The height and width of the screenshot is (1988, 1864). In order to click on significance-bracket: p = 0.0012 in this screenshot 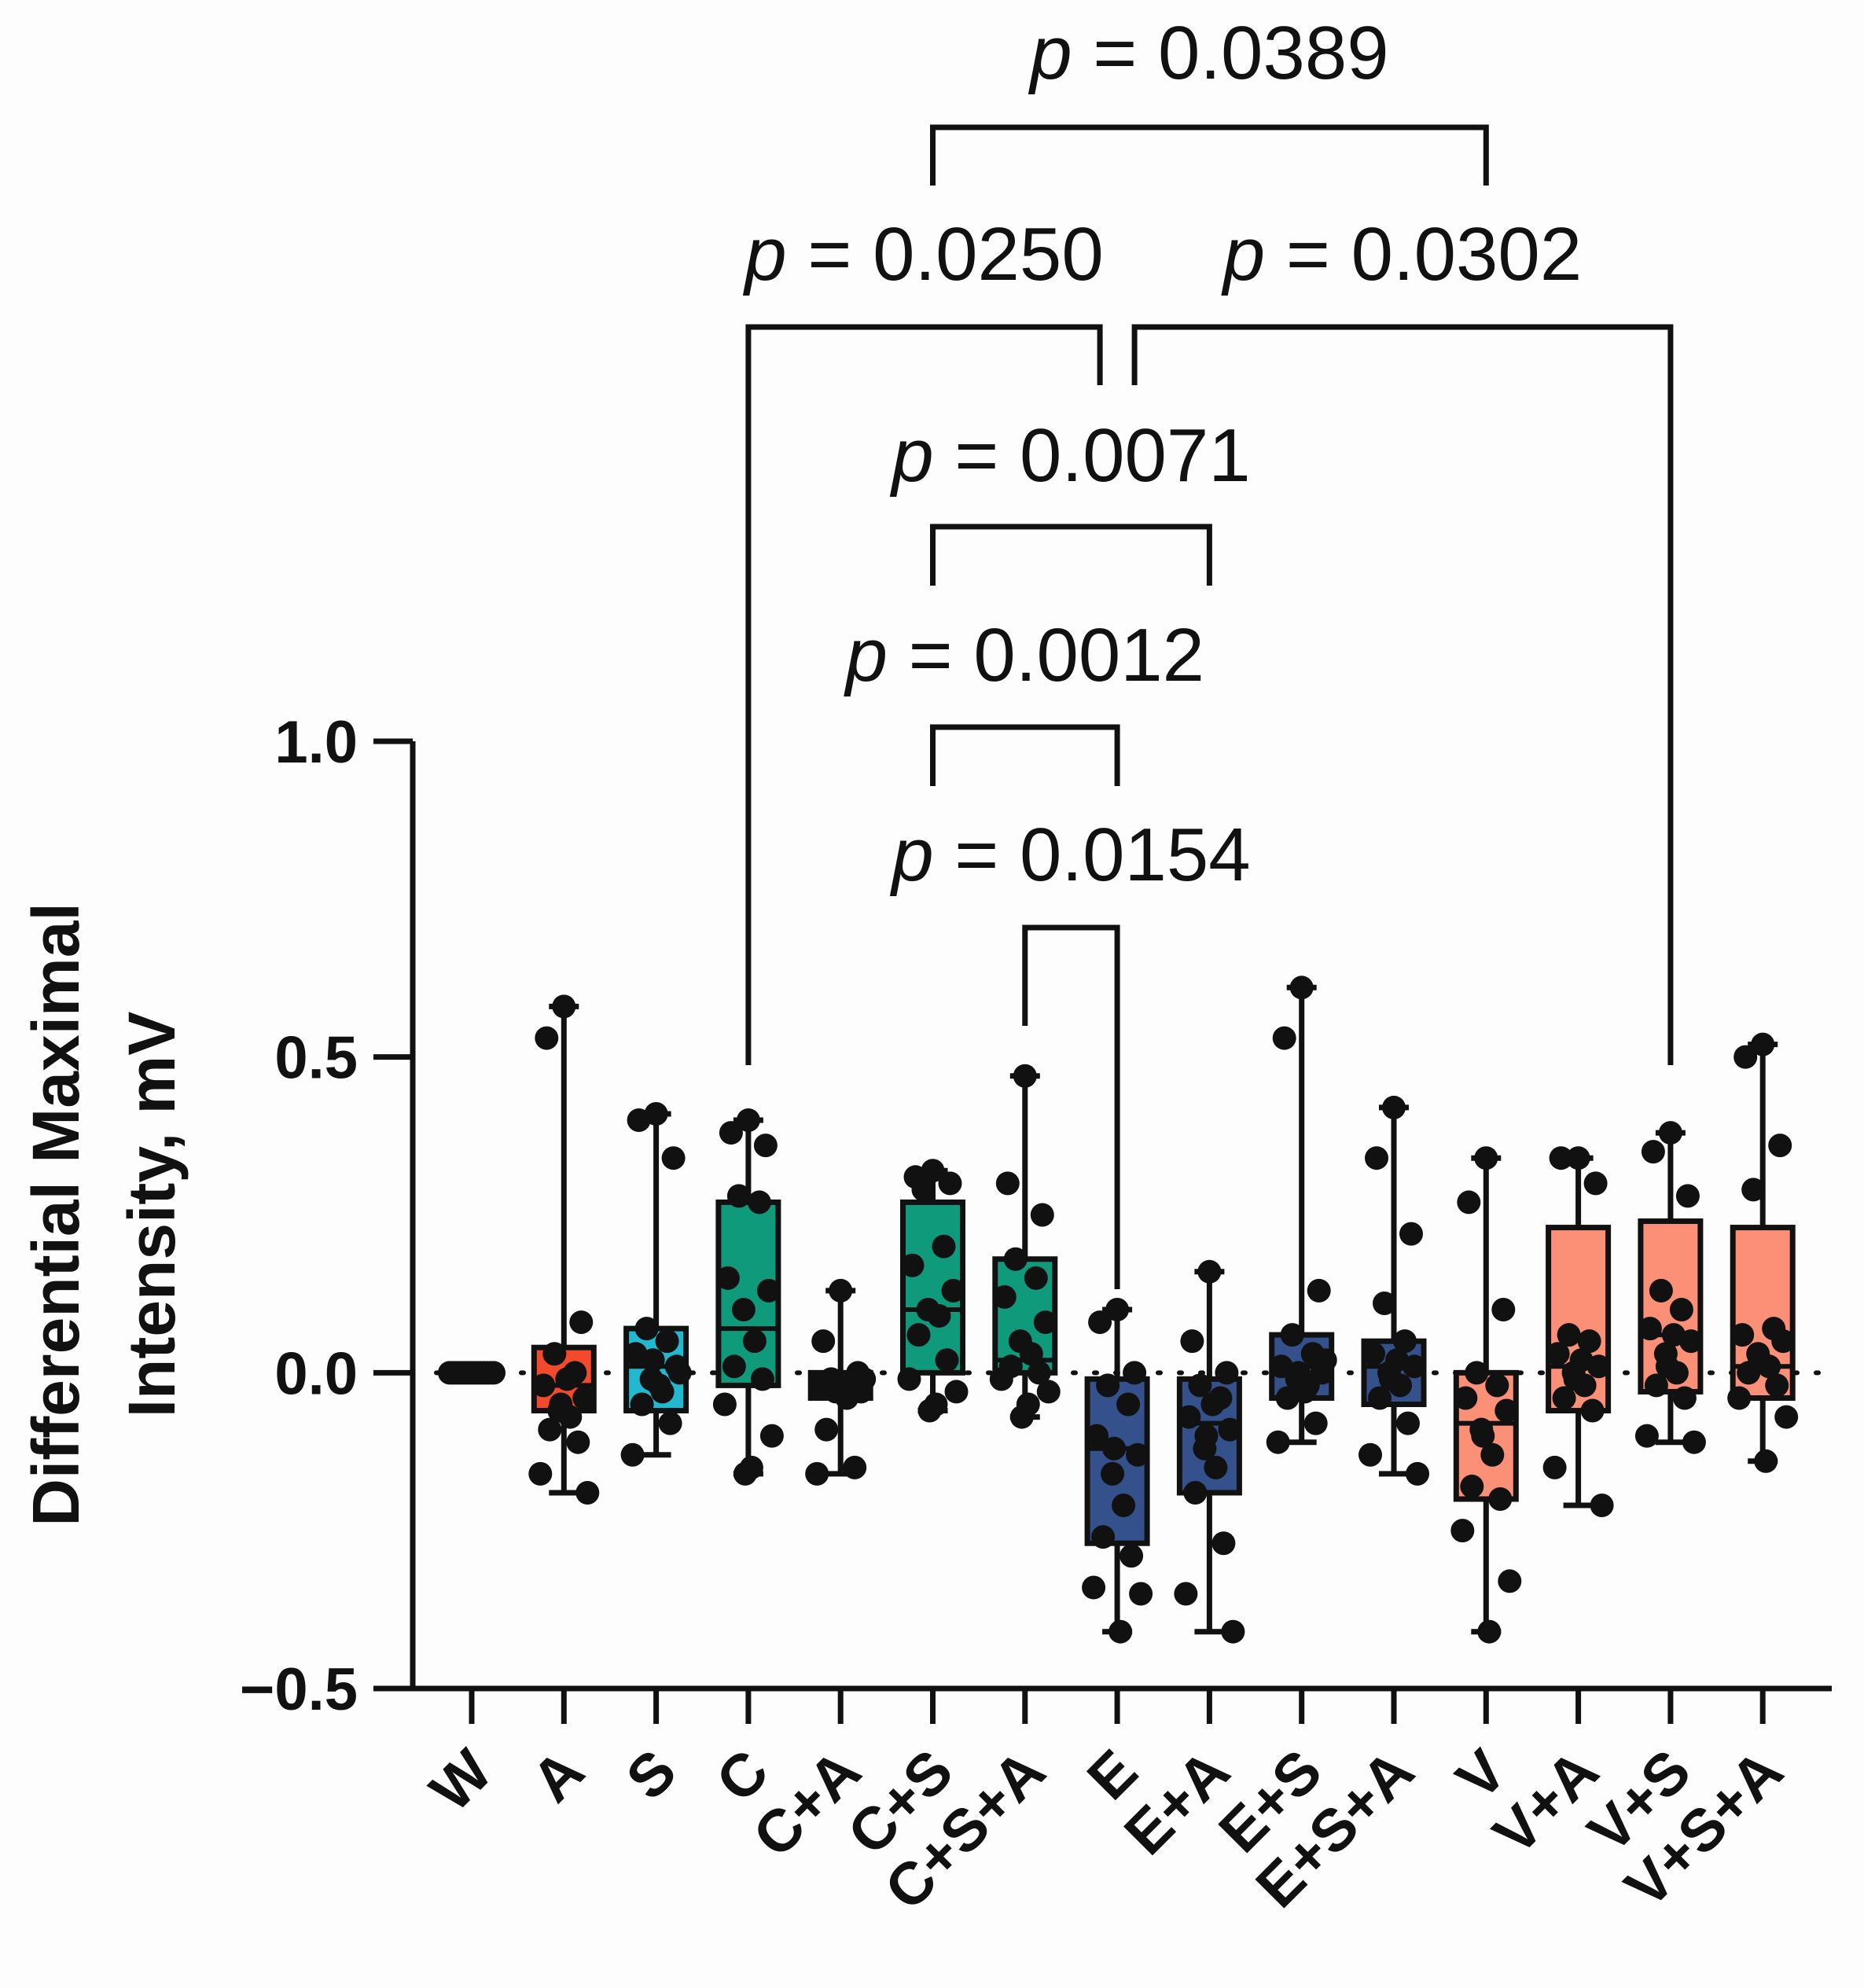, I will do `click(1024, 699)`.